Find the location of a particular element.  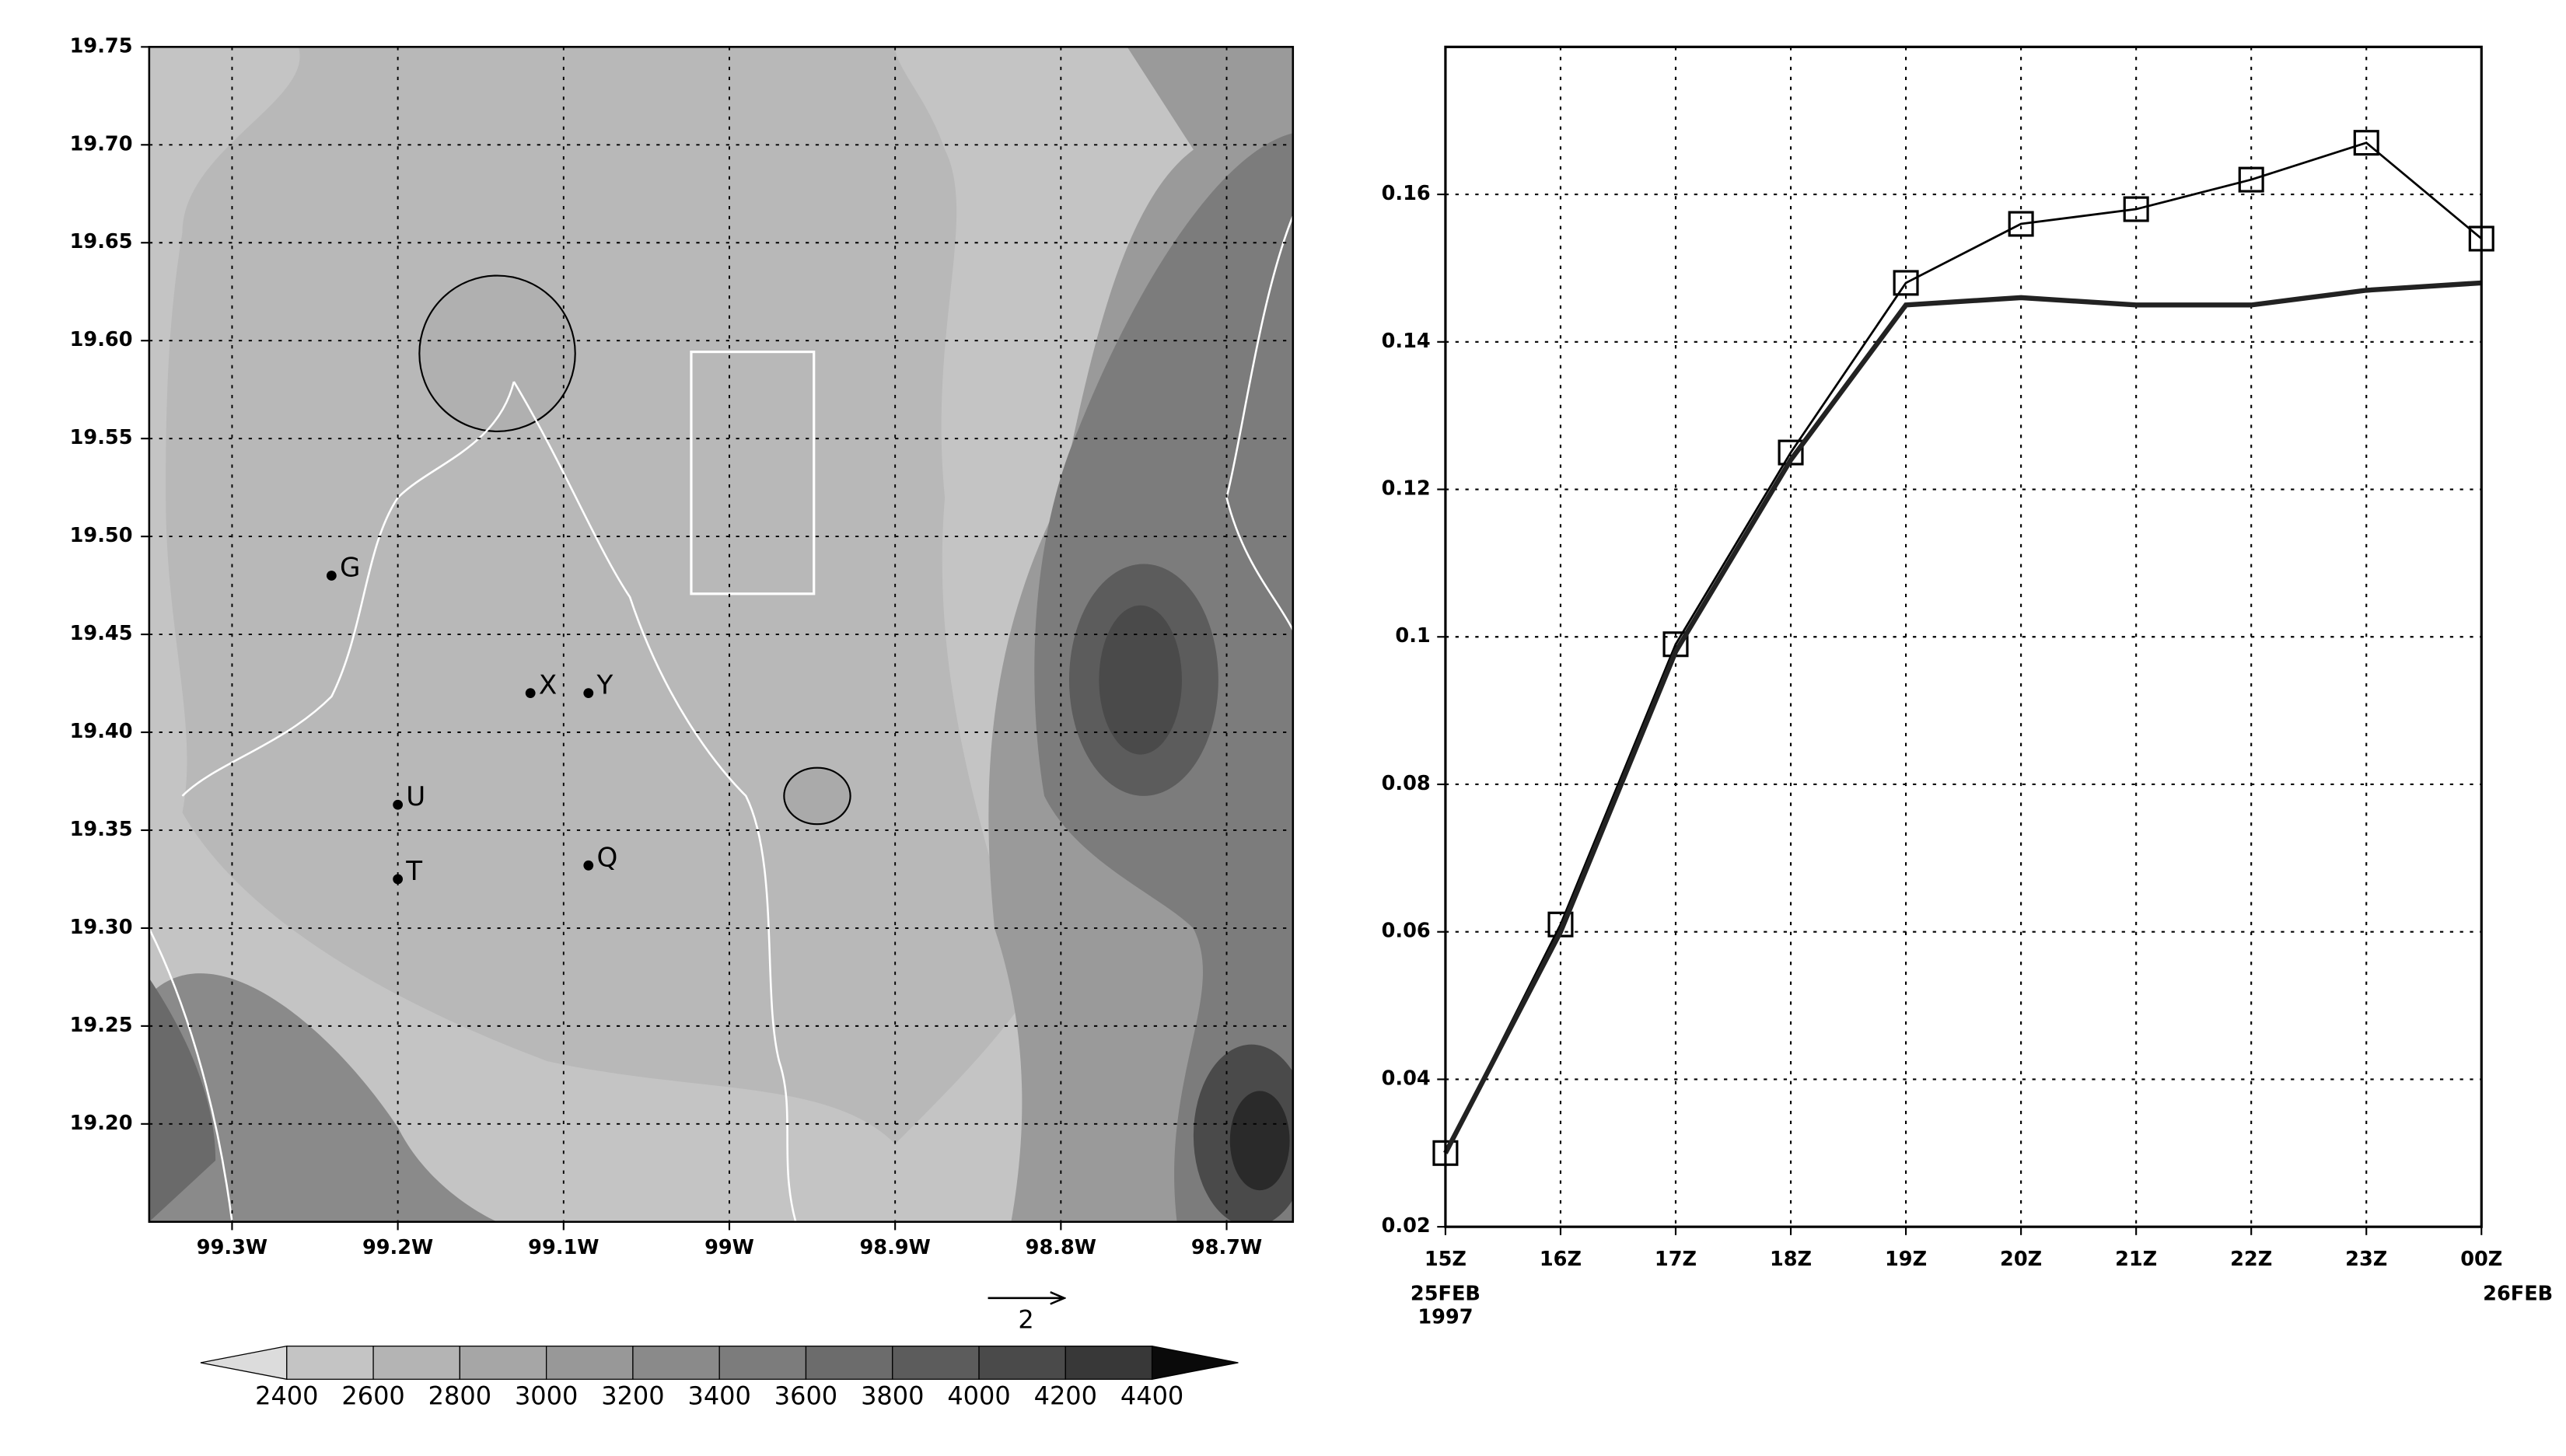

y-tick-label: 0.1 is located at coordinates (1413, 636).